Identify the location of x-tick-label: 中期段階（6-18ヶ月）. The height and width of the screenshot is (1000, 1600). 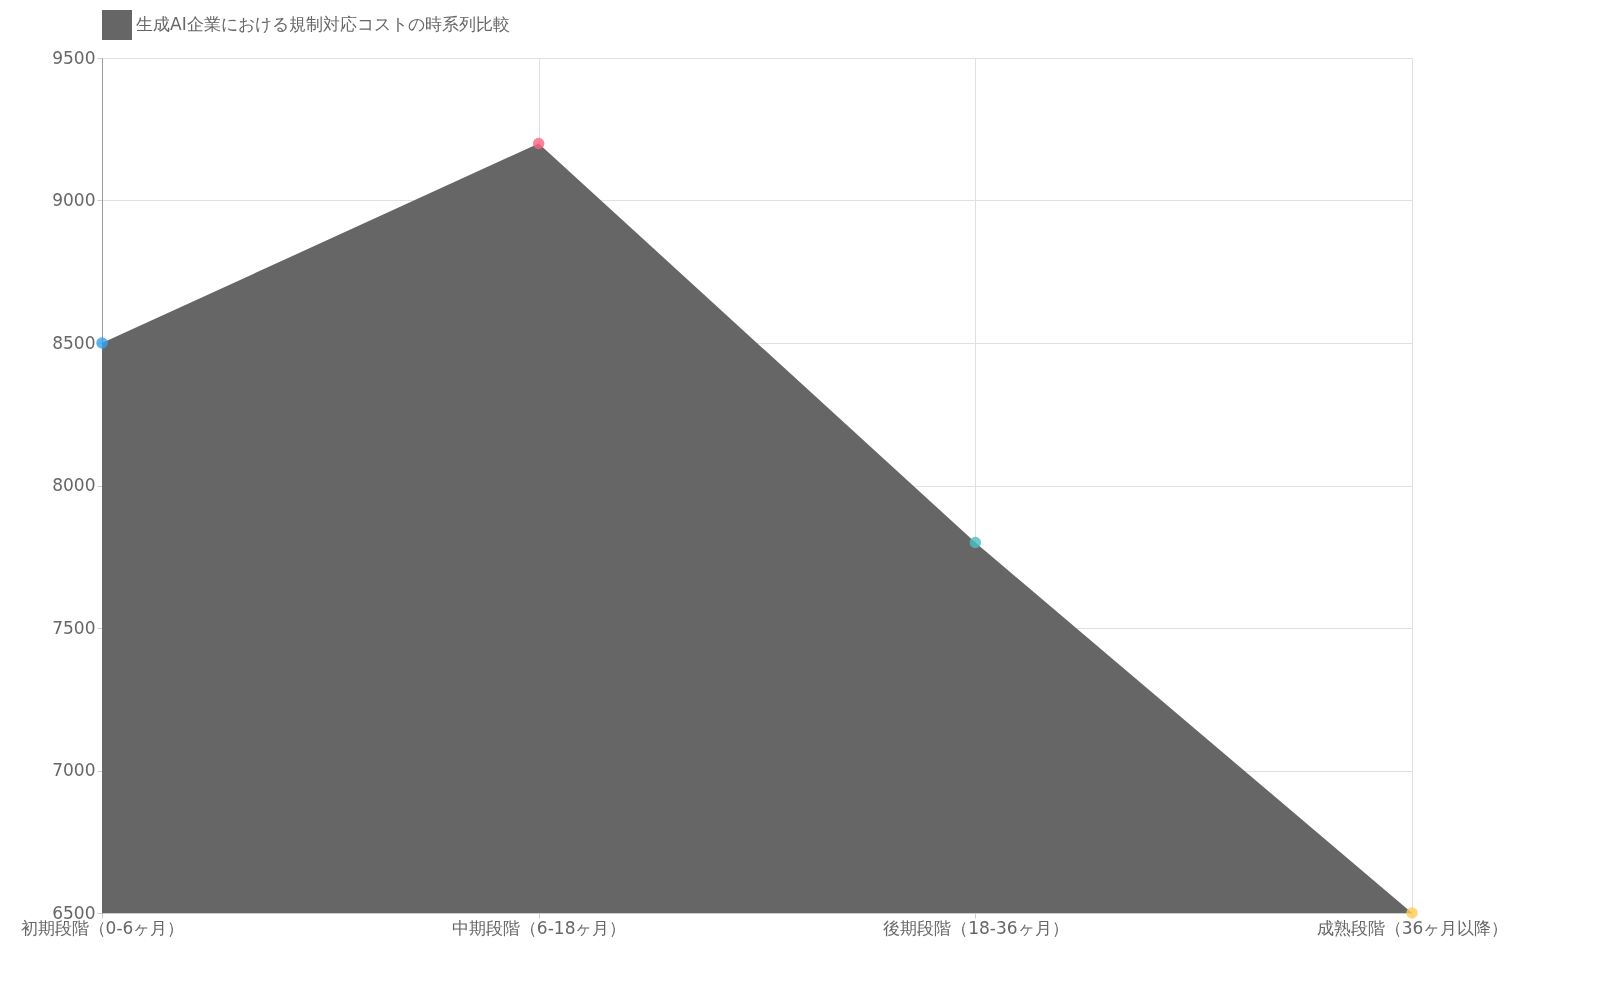
(539, 927).